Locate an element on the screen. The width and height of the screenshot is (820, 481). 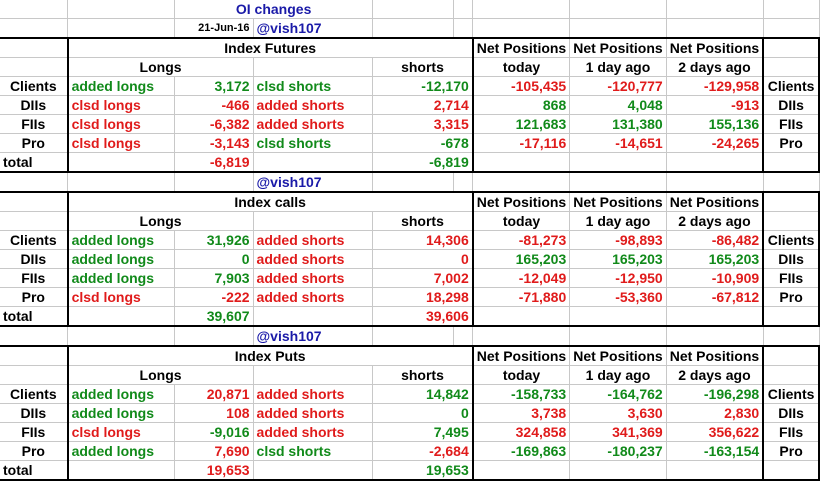
shorts-header: shorts is located at coordinates (423, 67).